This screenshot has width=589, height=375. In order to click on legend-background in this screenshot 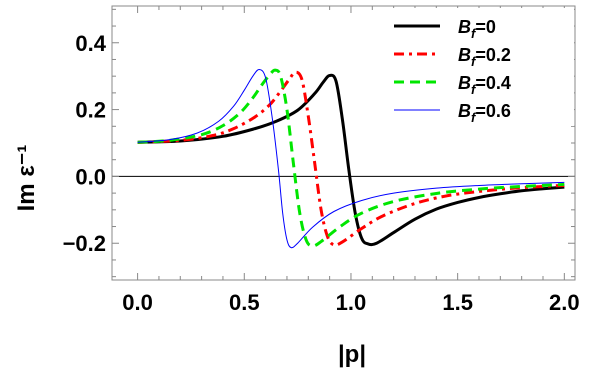, I will do `click(479, 67)`.